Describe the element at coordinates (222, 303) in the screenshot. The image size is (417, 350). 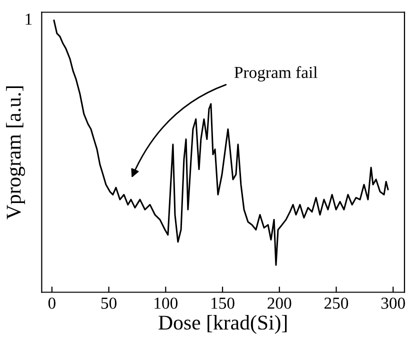
I see `x-tick-label: 150` at that location.